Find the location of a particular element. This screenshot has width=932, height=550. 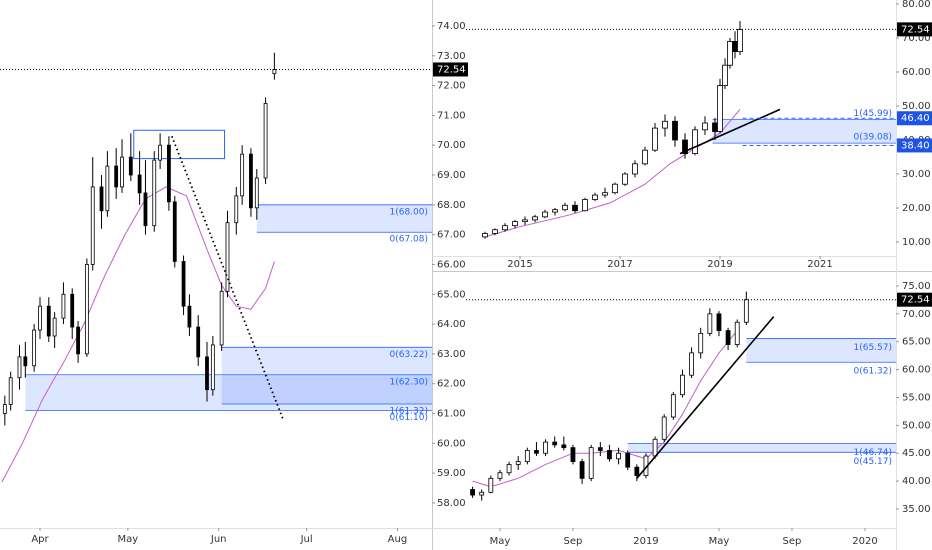

fib-label: 1(61.32) is located at coordinates (408, 411).